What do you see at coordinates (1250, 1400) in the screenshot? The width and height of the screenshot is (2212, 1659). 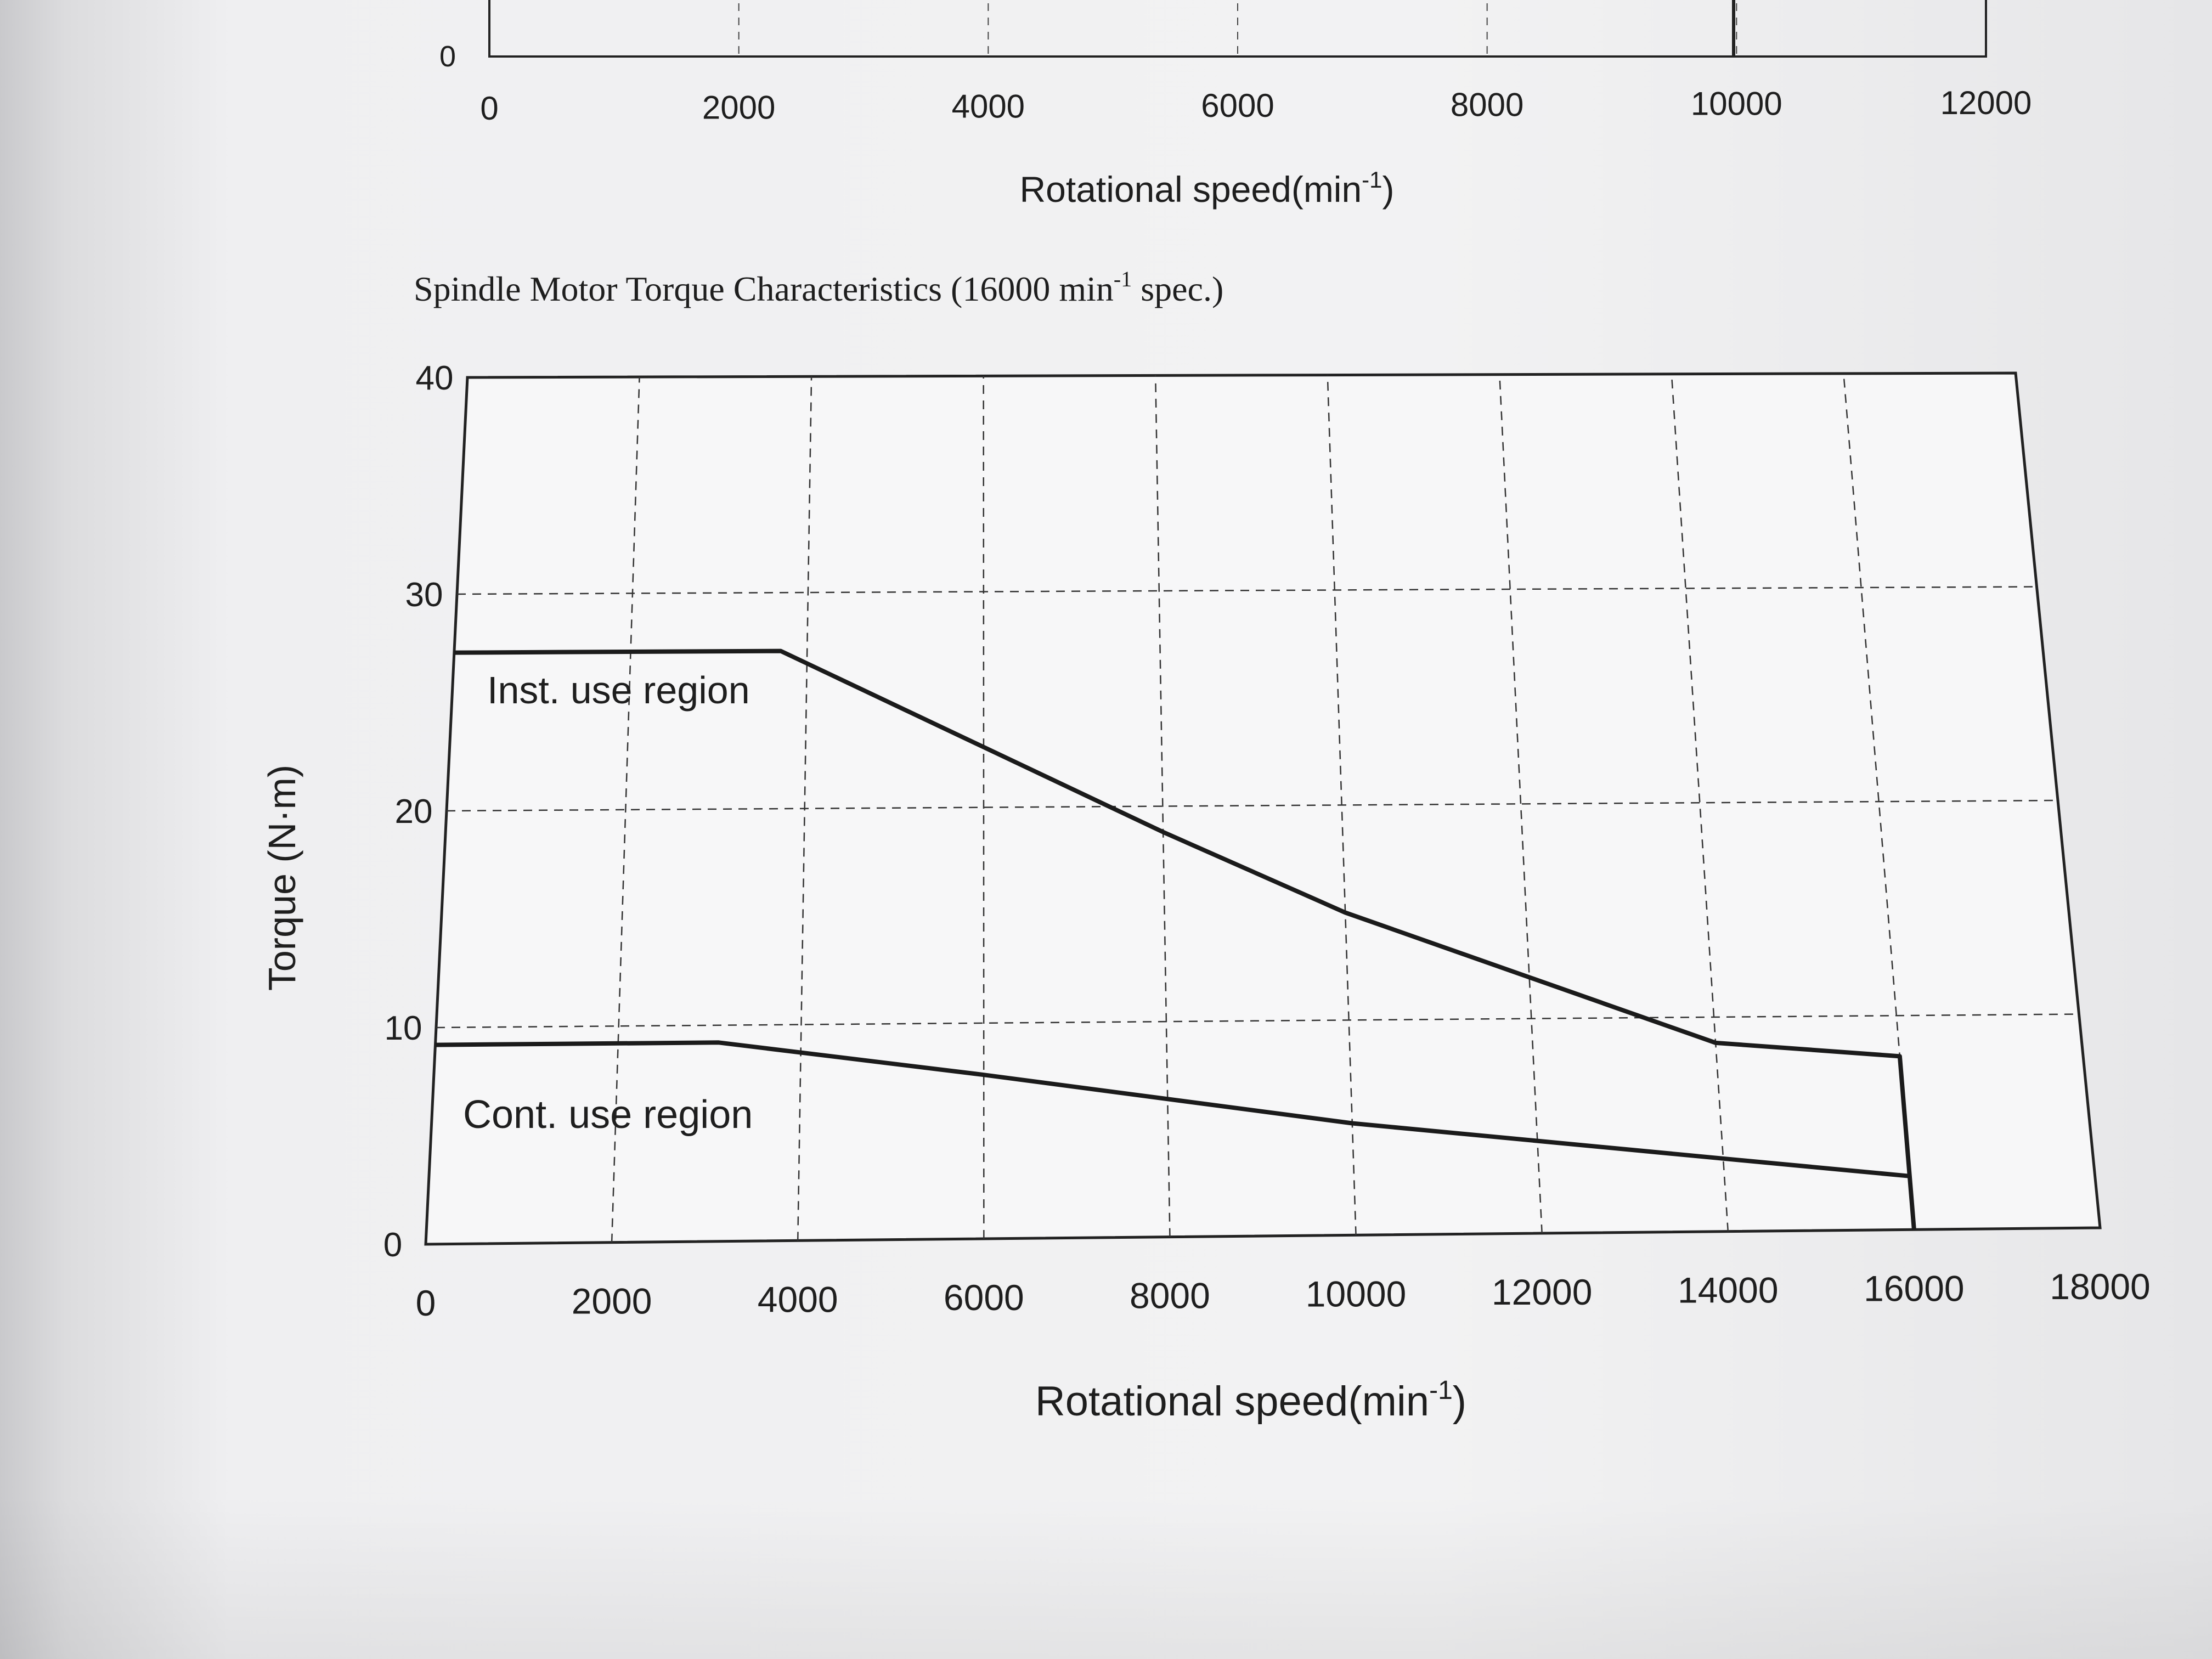 I see `x-axis-label: Rotational speed(min-1)` at bounding box center [1250, 1400].